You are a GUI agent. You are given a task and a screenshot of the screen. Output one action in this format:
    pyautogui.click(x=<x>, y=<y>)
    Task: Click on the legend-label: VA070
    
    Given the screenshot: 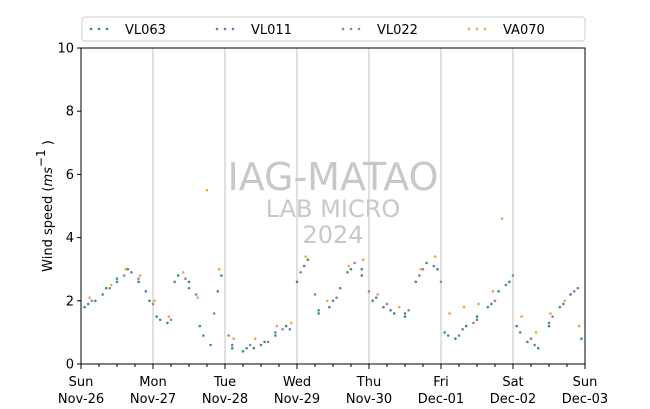 What is the action you would take?
    pyautogui.click(x=524, y=30)
    